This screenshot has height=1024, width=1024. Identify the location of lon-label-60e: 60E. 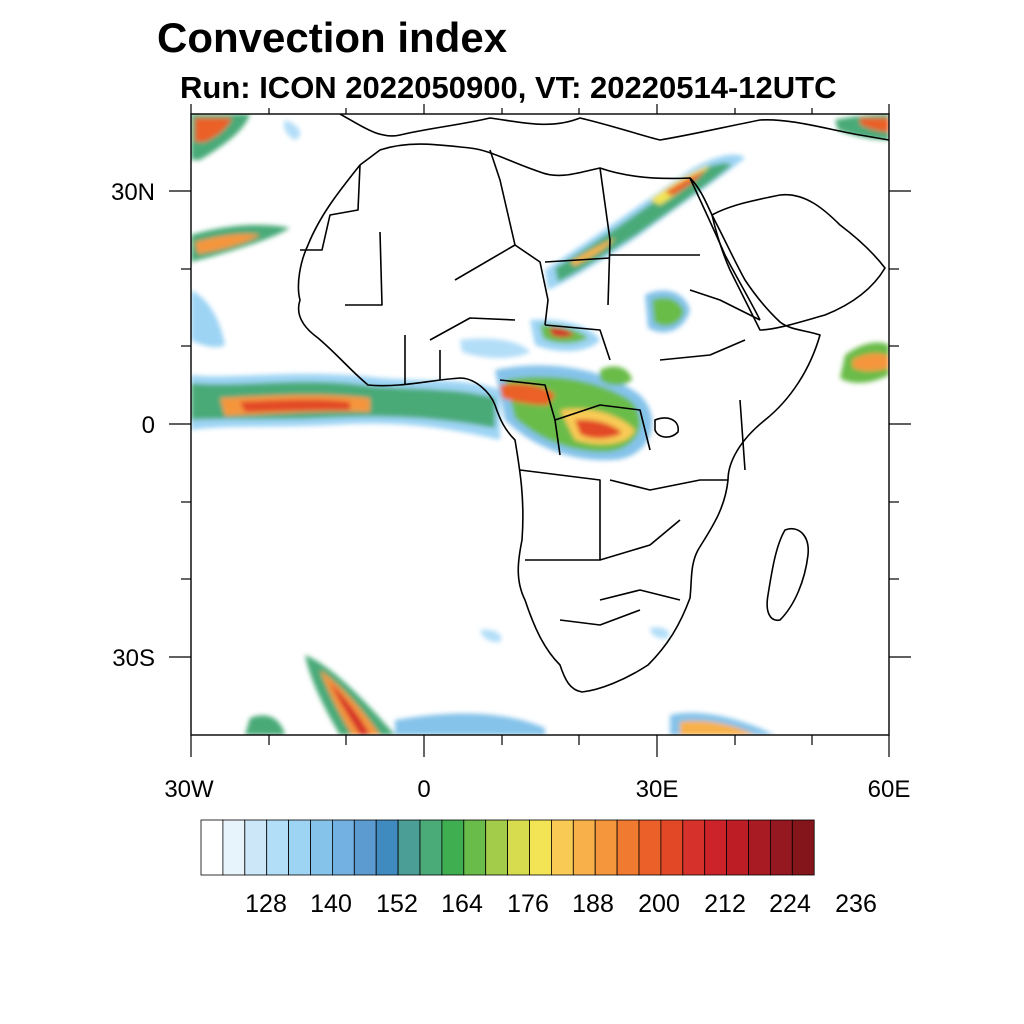
(889, 789).